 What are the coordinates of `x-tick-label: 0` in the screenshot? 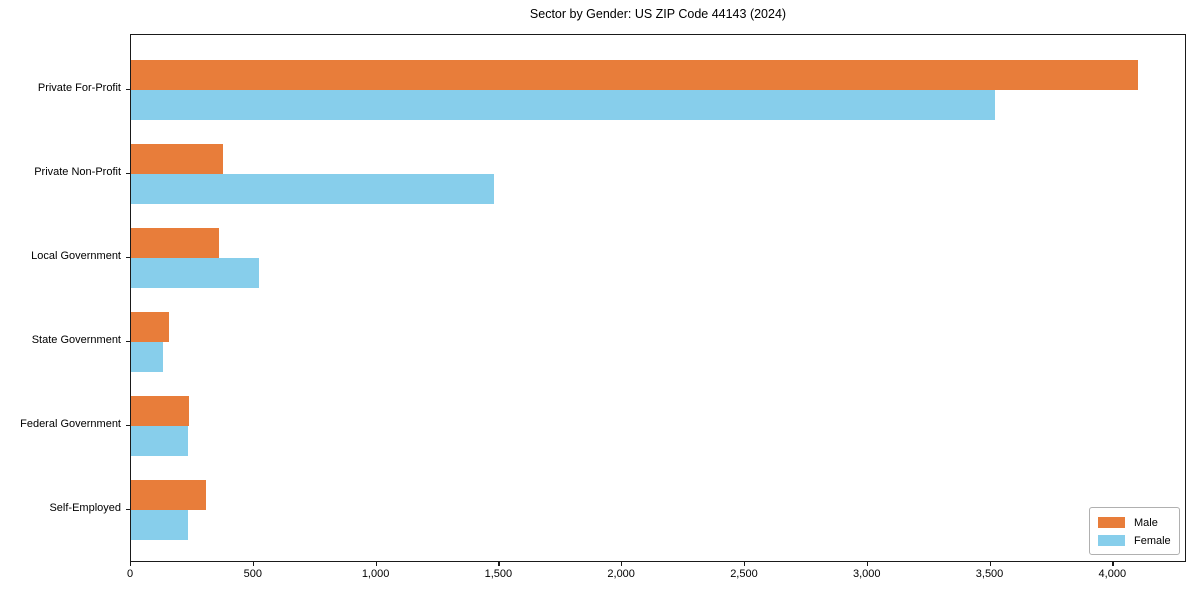 It's located at (130, 574).